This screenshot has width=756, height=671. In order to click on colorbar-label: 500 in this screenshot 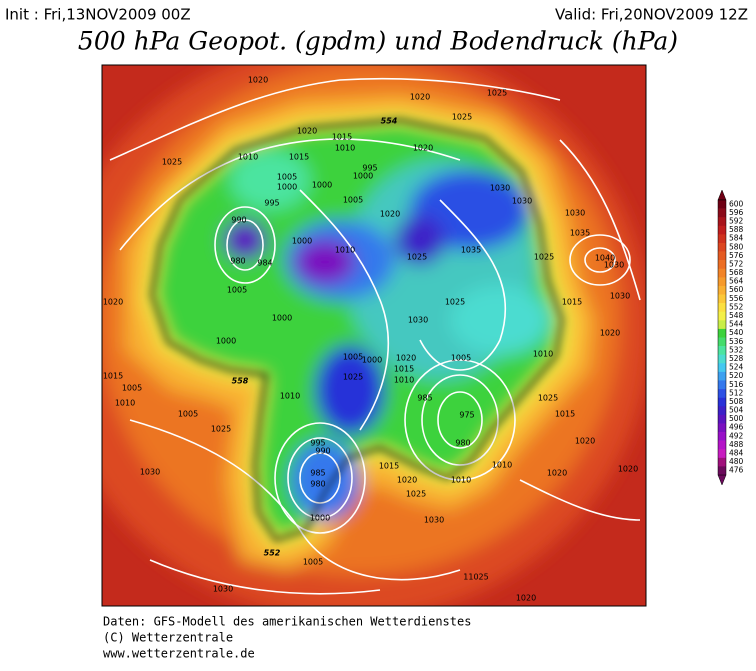, I will do `click(736, 418)`.